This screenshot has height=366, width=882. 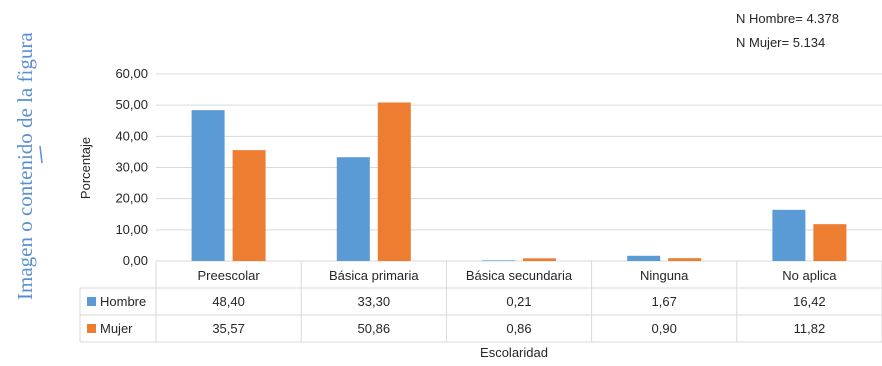 What do you see at coordinates (374, 275) in the screenshot?
I see `category-label: Básica primaria` at bounding box center [374, 275].